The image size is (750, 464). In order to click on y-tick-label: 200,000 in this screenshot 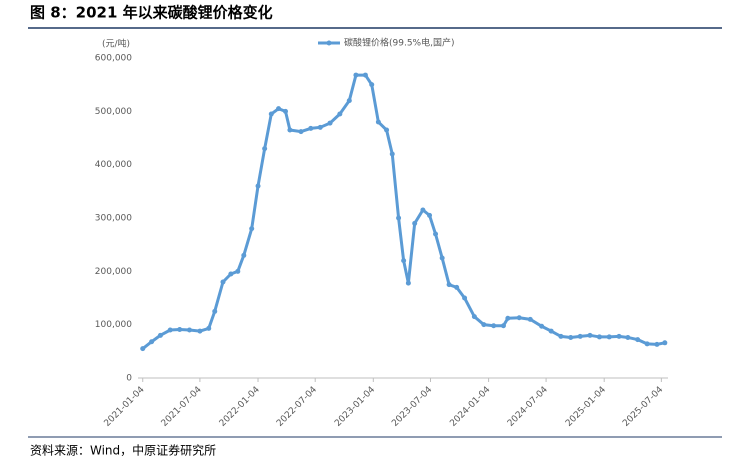, I will do `click(113, 272)`.